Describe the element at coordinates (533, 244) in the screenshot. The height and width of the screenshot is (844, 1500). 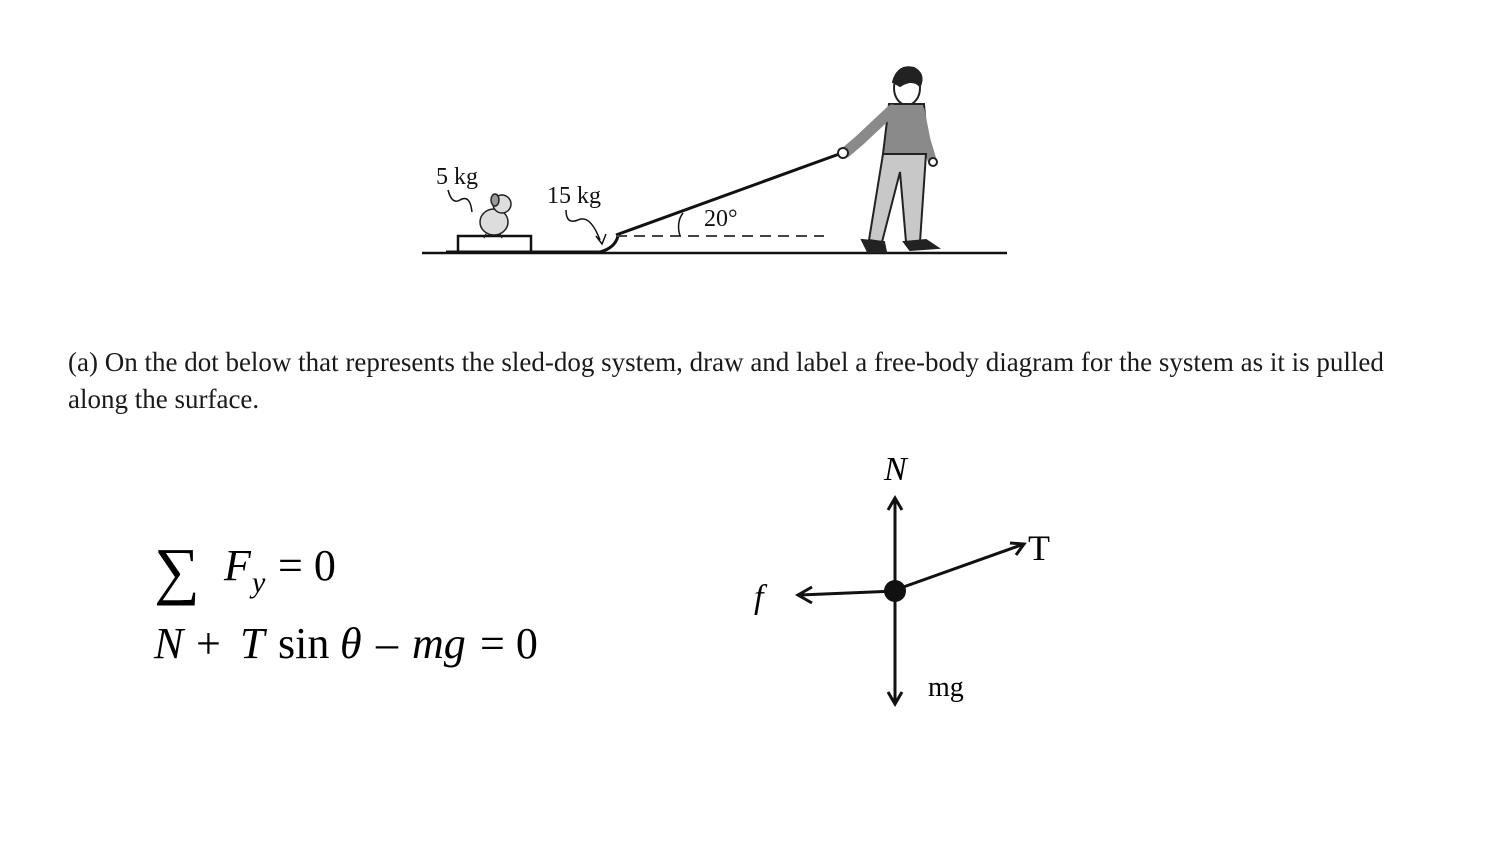
I see `sled` at that location.